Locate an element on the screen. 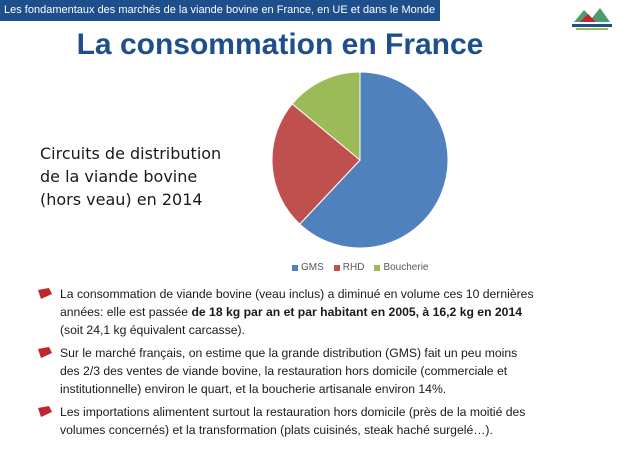 Image resolution: width=638 pixels, height=451 pixels. caption-line: (hors veau) en 2014 is located at coordinates (121, 199).